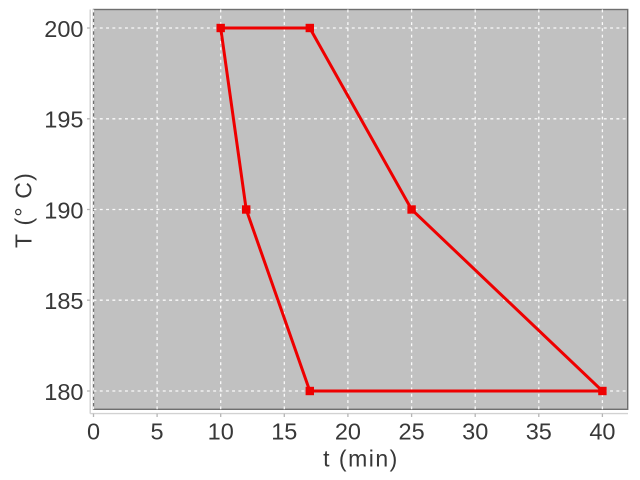 This screenshot has width=640, height=480. Describe the element at coordinates (63, 301) in the screenshot. I see `svg-text: 185` at that location.